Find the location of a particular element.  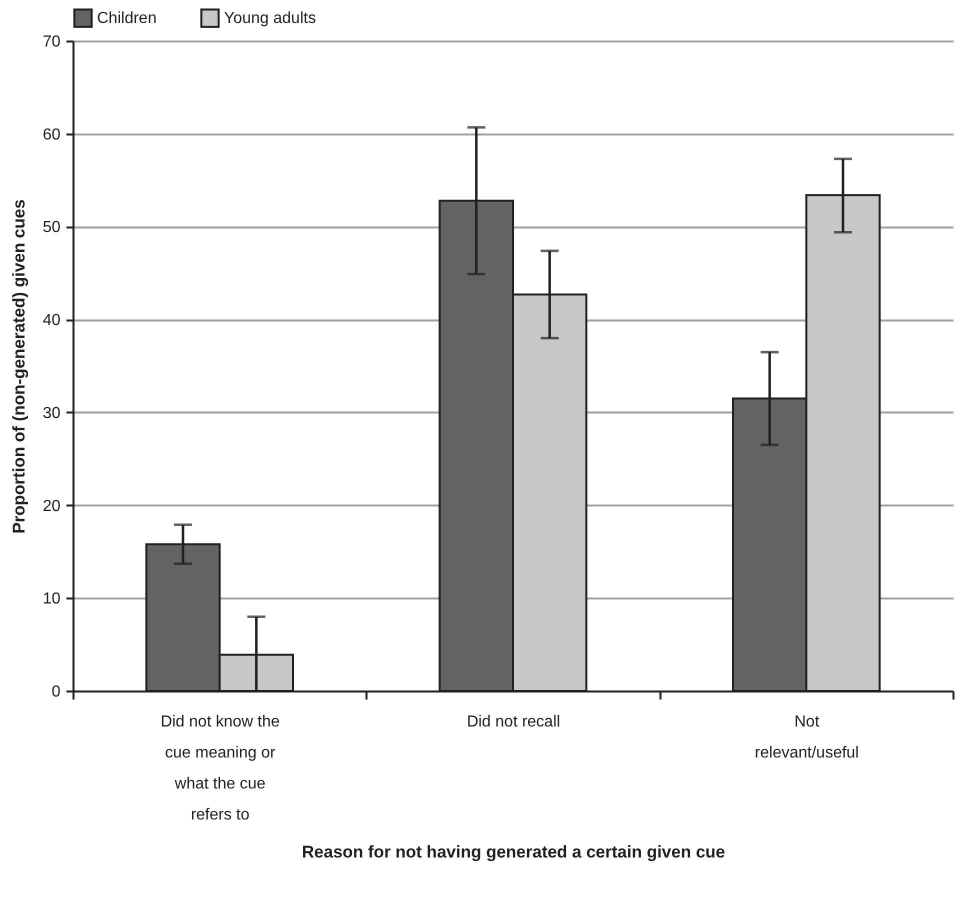

y-tick-label: 30 is located at coordinates (51, 413).